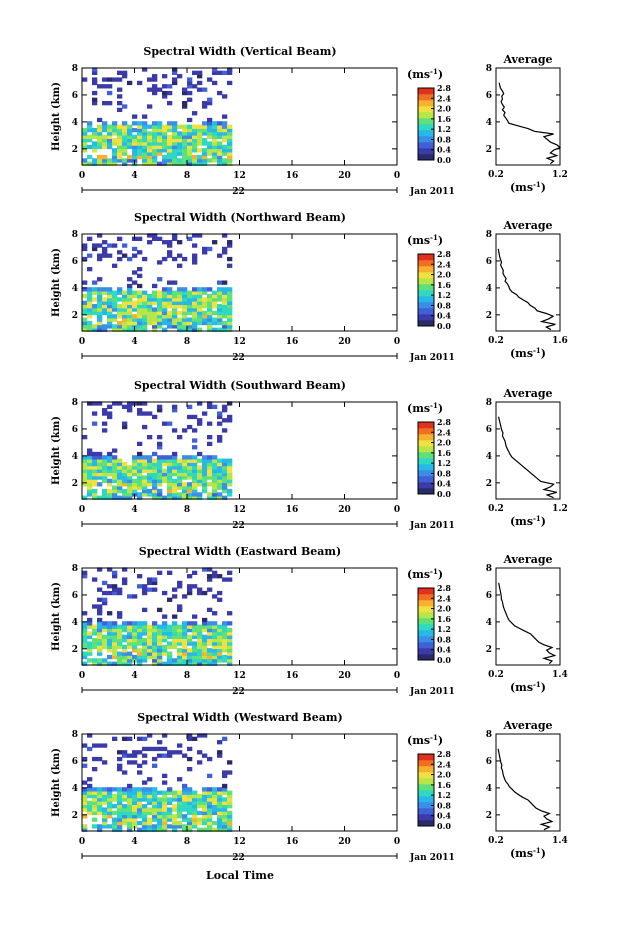  Describe the element at coordinates (75, 816) in the screenshot. I see `y-tick-label: 2` at that location.